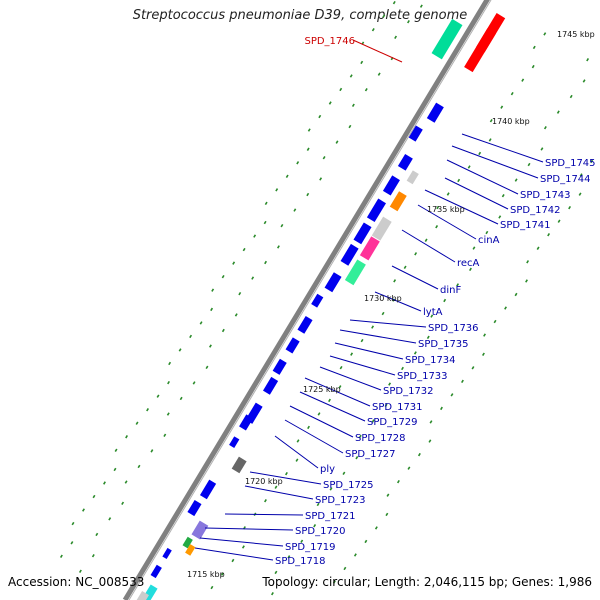 The image size is (600, 600). Describe the element at coordinates (397, 407) in the screenshot. I see `gene-label-spd-1731: SPD_1731` at that location.